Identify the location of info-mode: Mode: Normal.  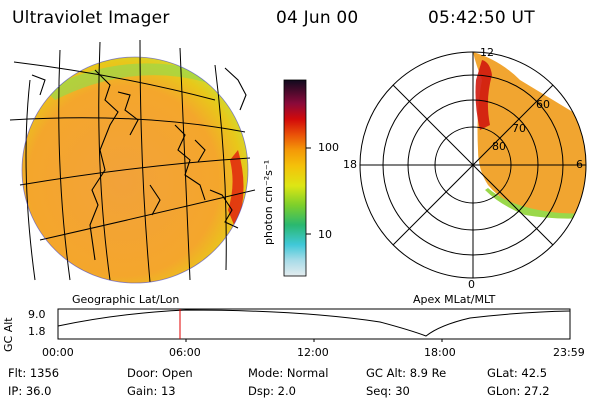
(288, 373).